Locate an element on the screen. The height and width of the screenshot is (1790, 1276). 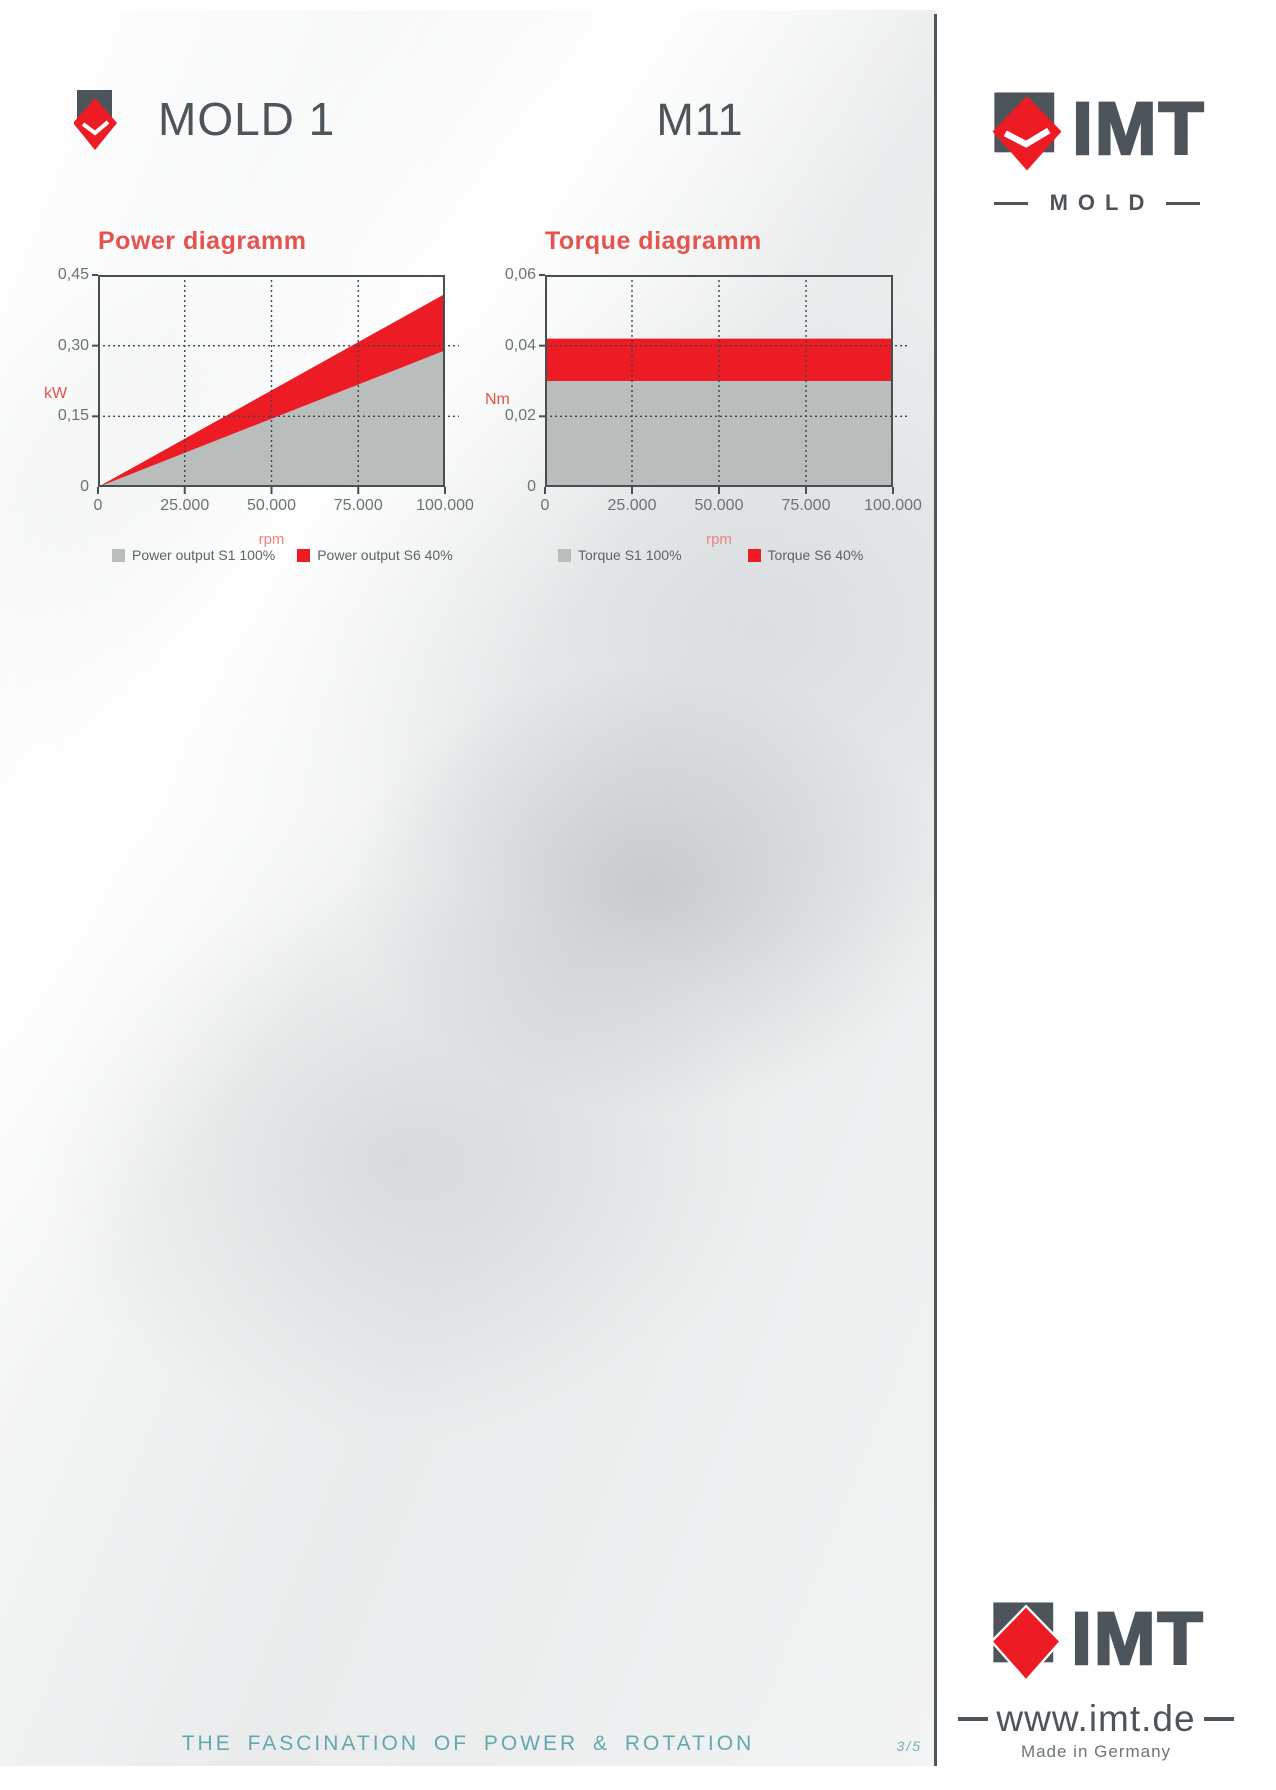
brand-subline-label: MOLD is located at coordinates (1102, 202).